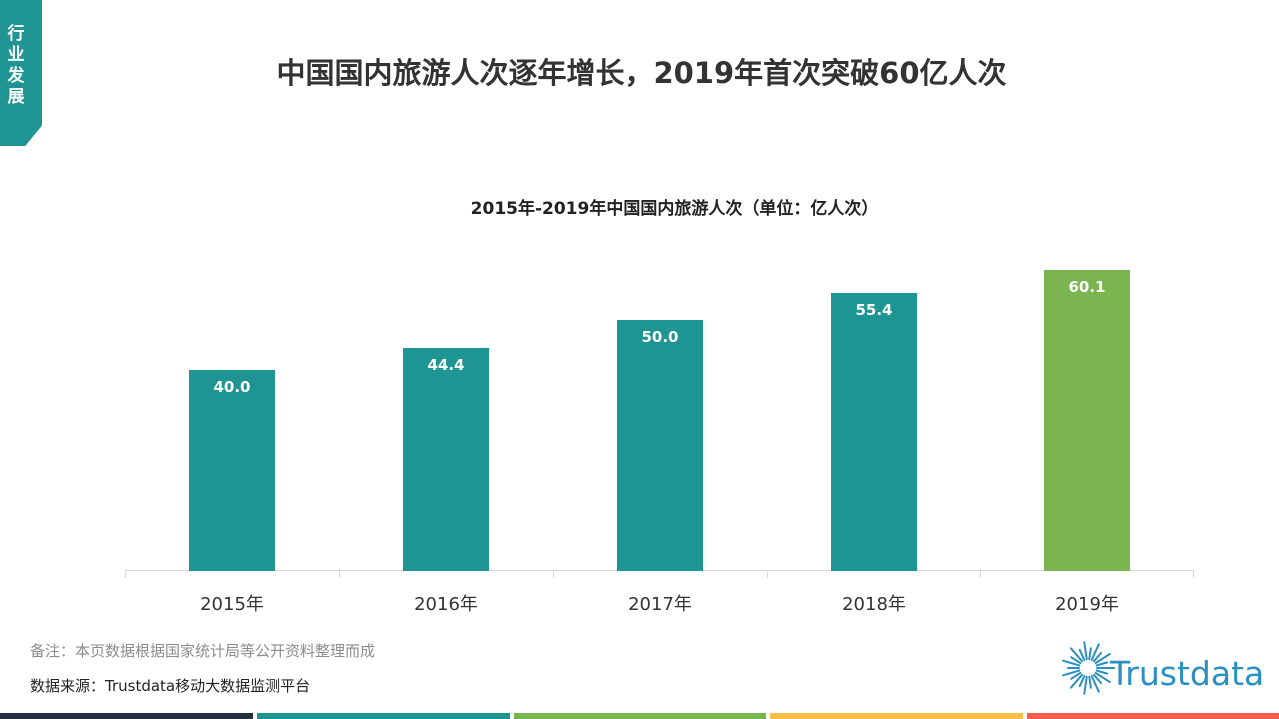 The image size is (1279, 719). Describe the element at coordinates (232, 470) in the screenshot. I see `bar-2015: 40.0` at that location.